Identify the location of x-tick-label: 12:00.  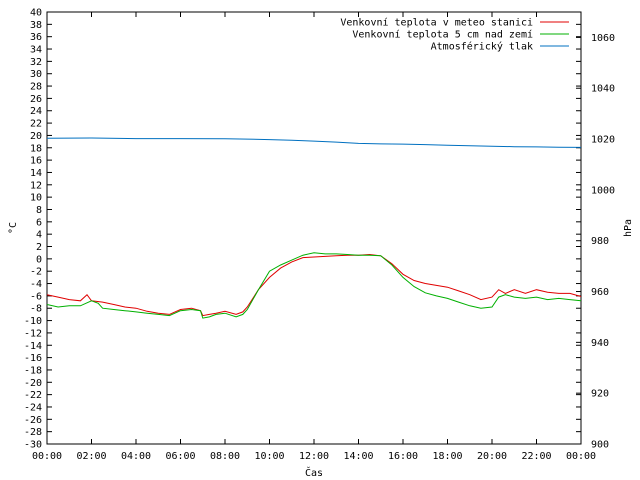
(314, 456).